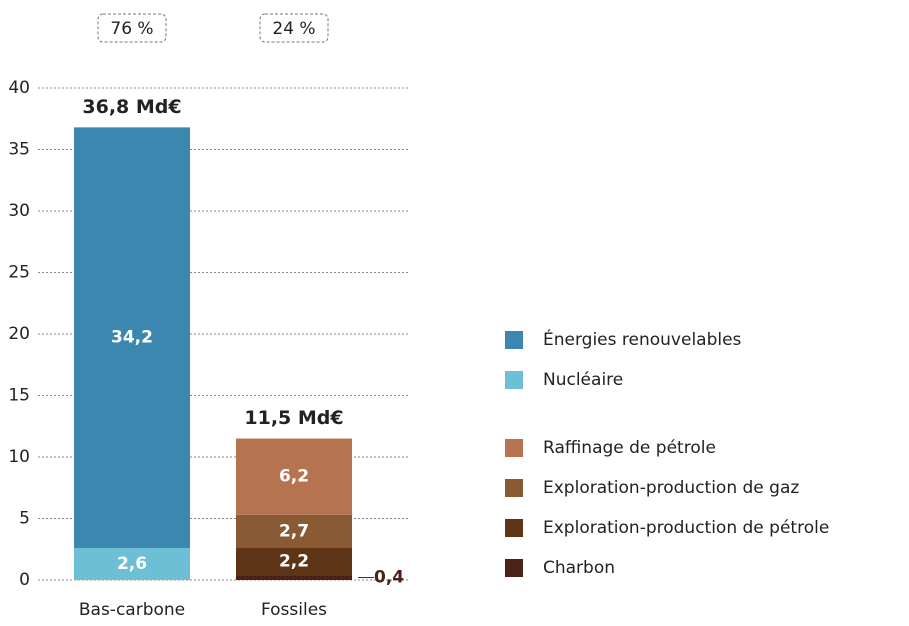 The image size is (909, 626). Describe the element at coordinates (579, 568) in the screenshot. I see `legend-label: Charbon` at that location.